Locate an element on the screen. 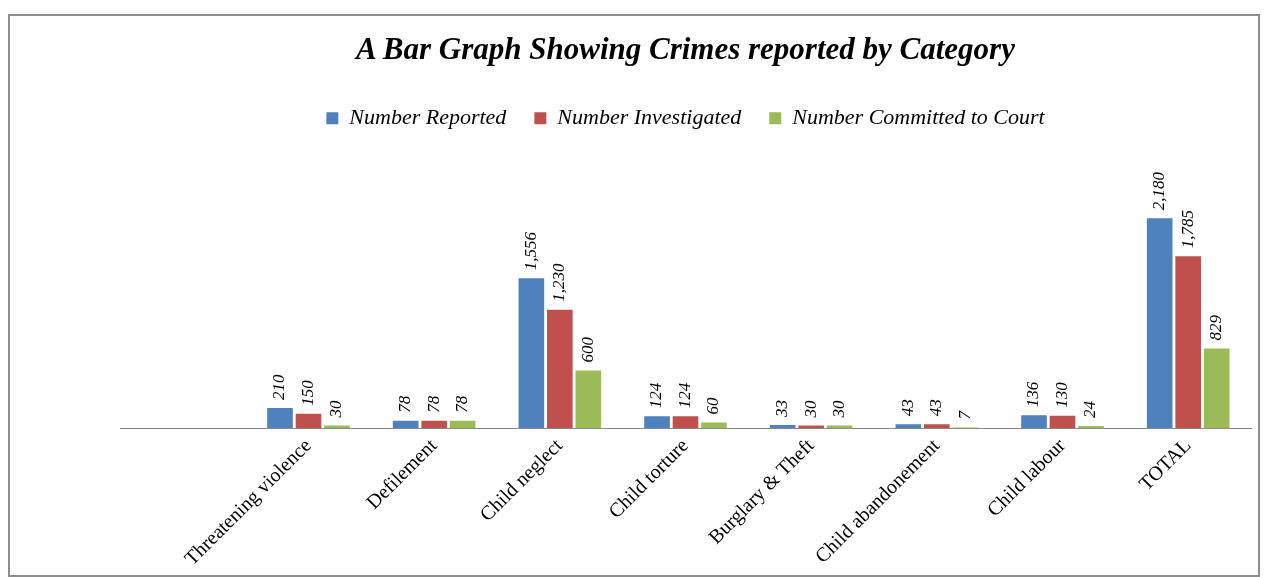  data-label: 130 is located at coordinates (1061, 394).